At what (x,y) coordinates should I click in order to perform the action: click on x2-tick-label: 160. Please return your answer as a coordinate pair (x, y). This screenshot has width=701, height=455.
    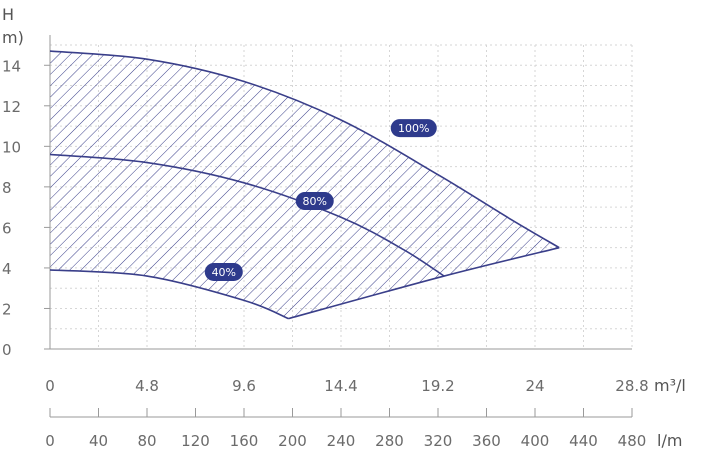
    Looking at the image, I should click on (244, 441).